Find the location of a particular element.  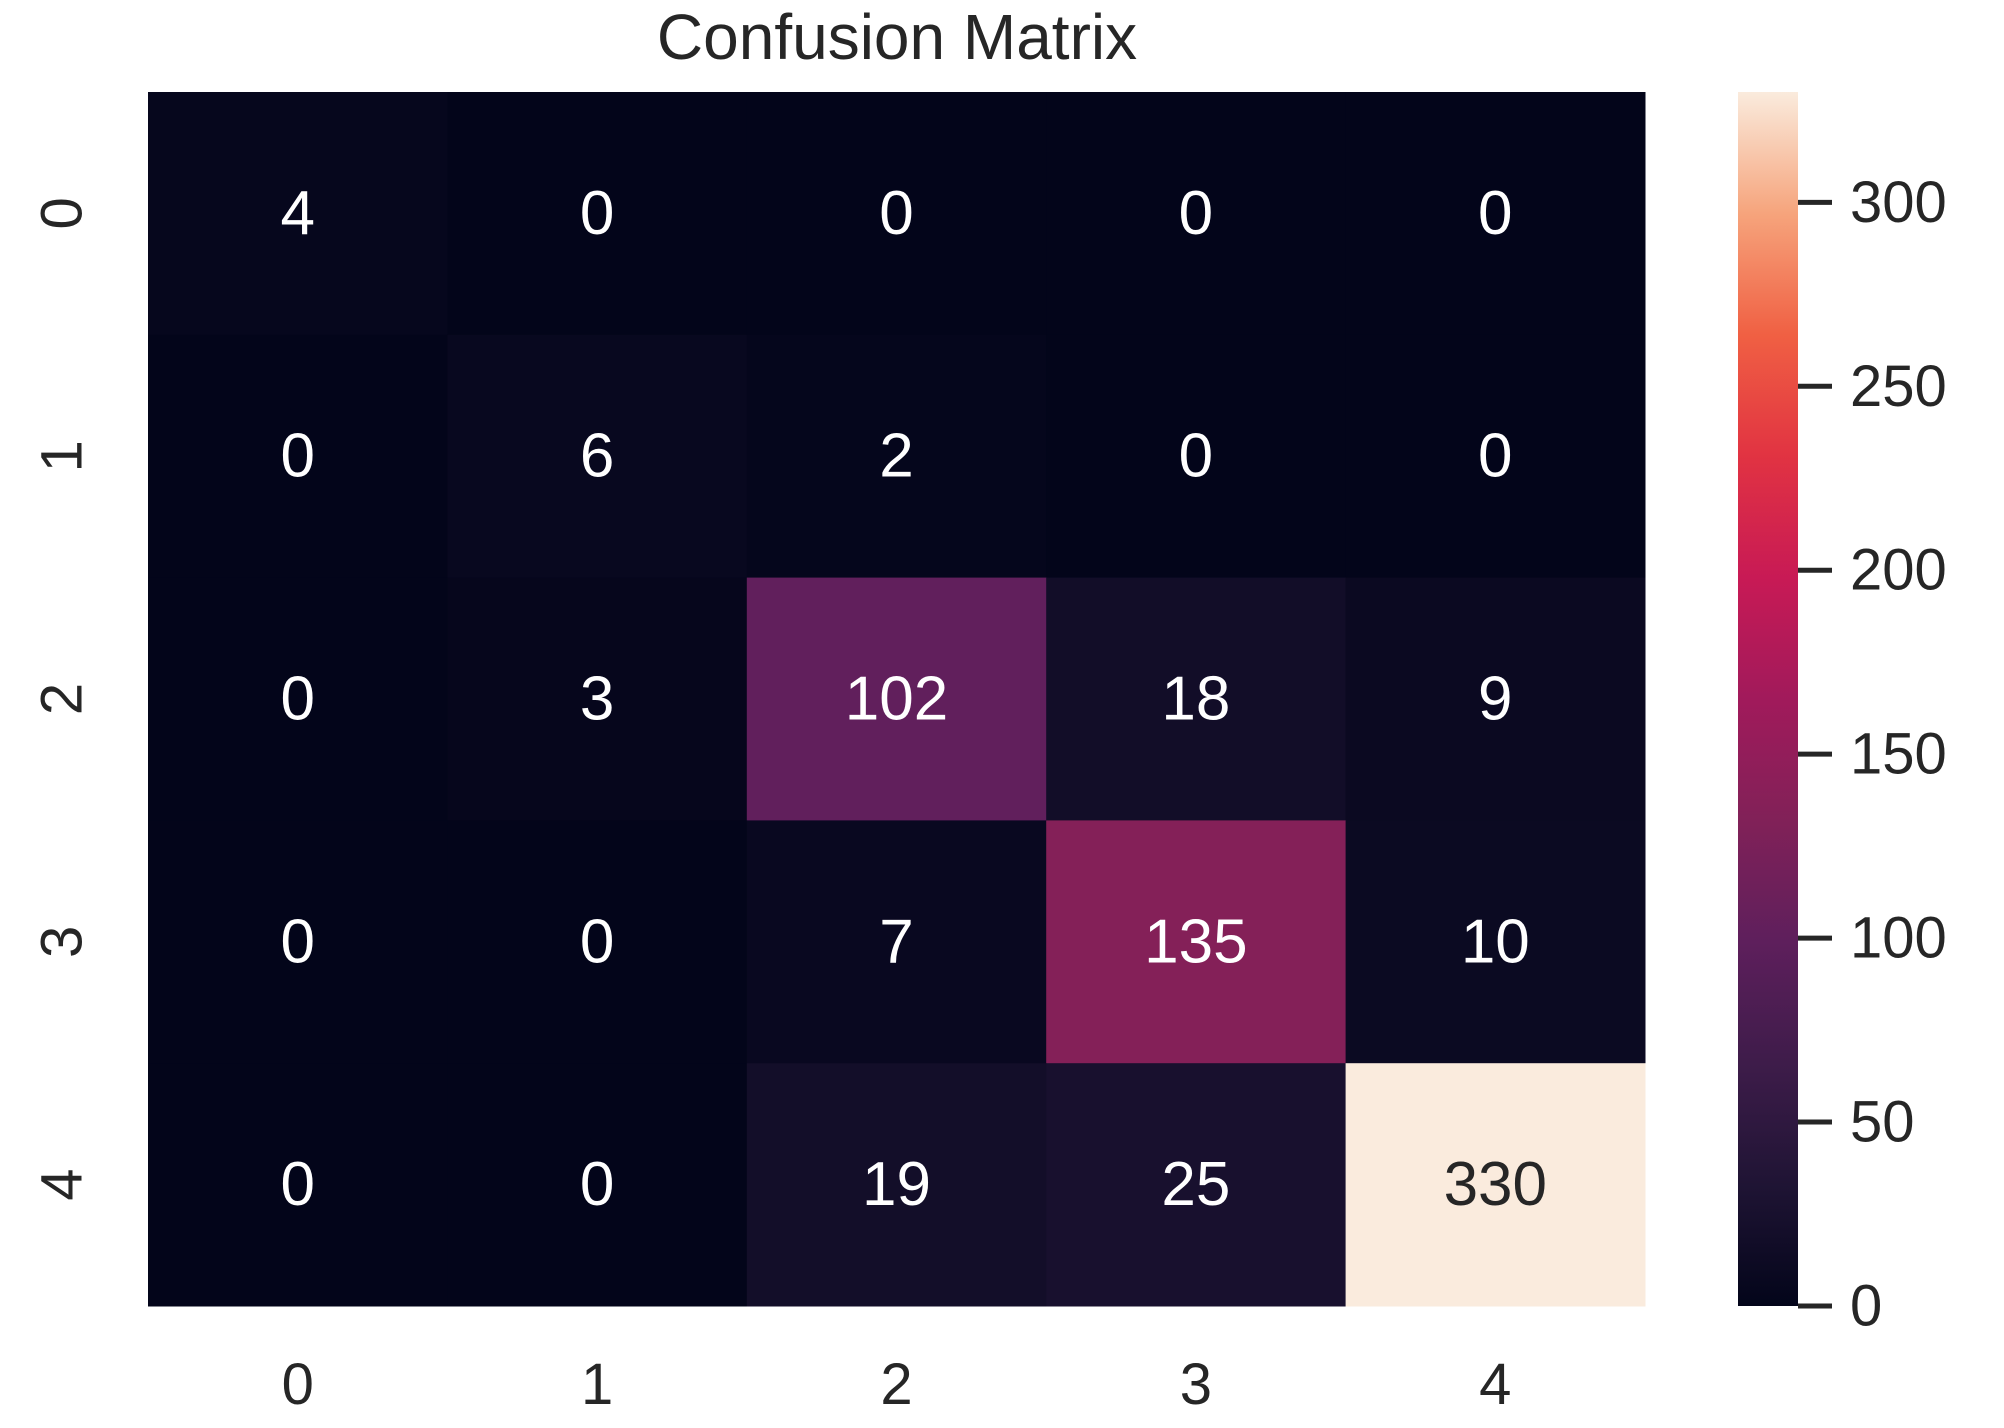

heatmap-cell-r4-c2 is located at coordinates (896, 1185).